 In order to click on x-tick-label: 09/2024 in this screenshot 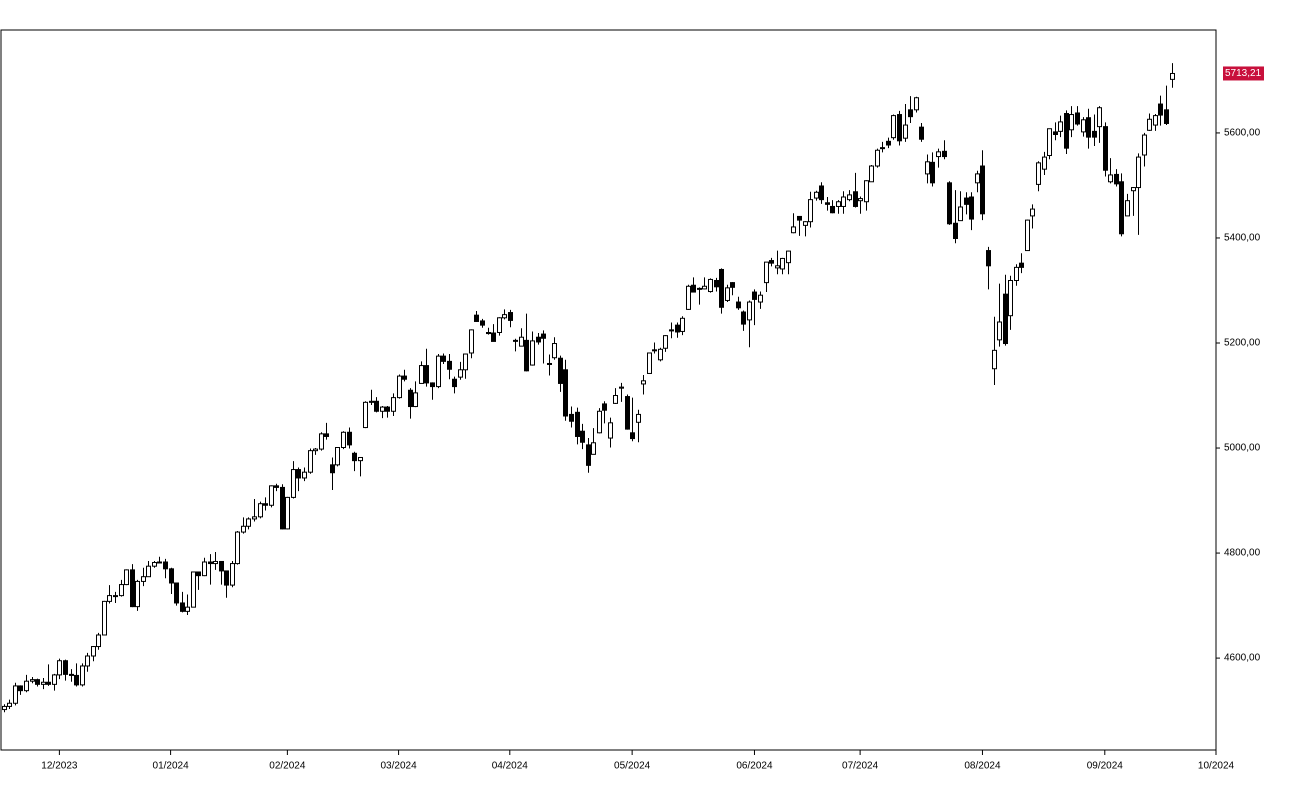, I will do `click(1105, 766)`.